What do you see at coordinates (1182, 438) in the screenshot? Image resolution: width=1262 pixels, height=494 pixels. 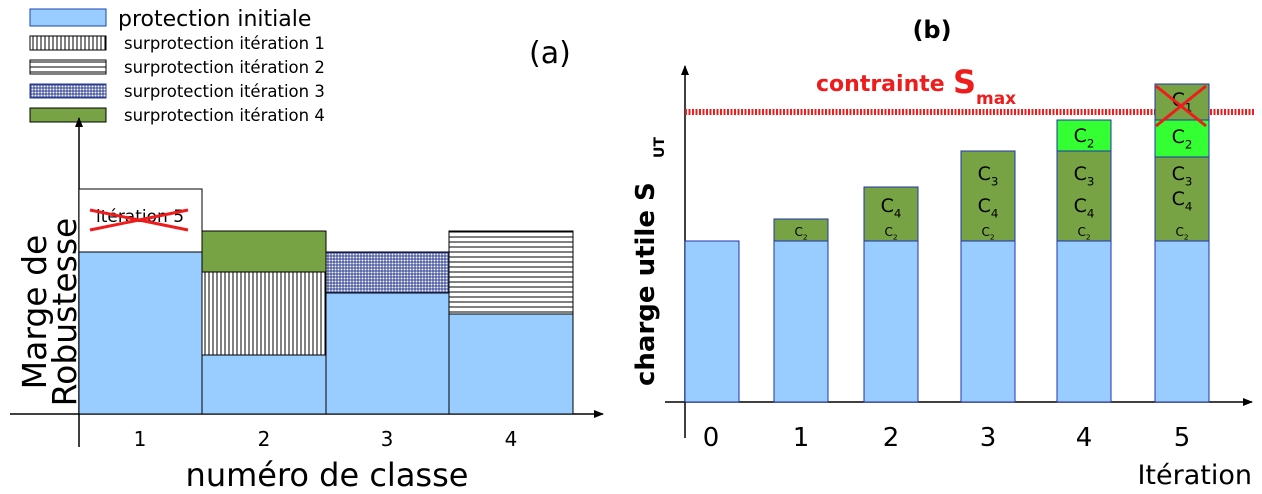 I see `x-tick-label: 5` at bounding box center [1182, 438].